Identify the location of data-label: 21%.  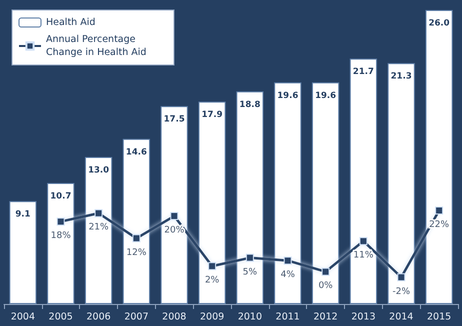
(99, 227).